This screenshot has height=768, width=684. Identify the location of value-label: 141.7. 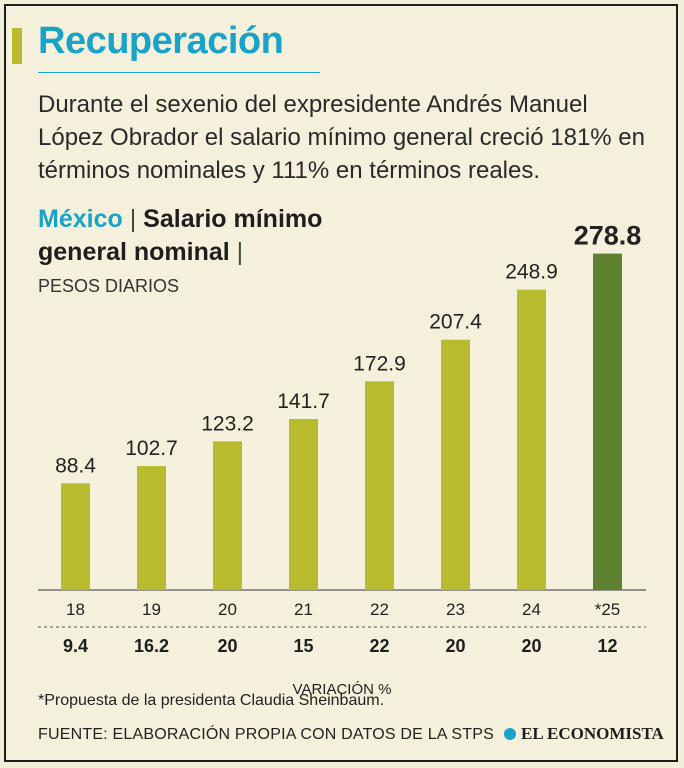
(303, 401).